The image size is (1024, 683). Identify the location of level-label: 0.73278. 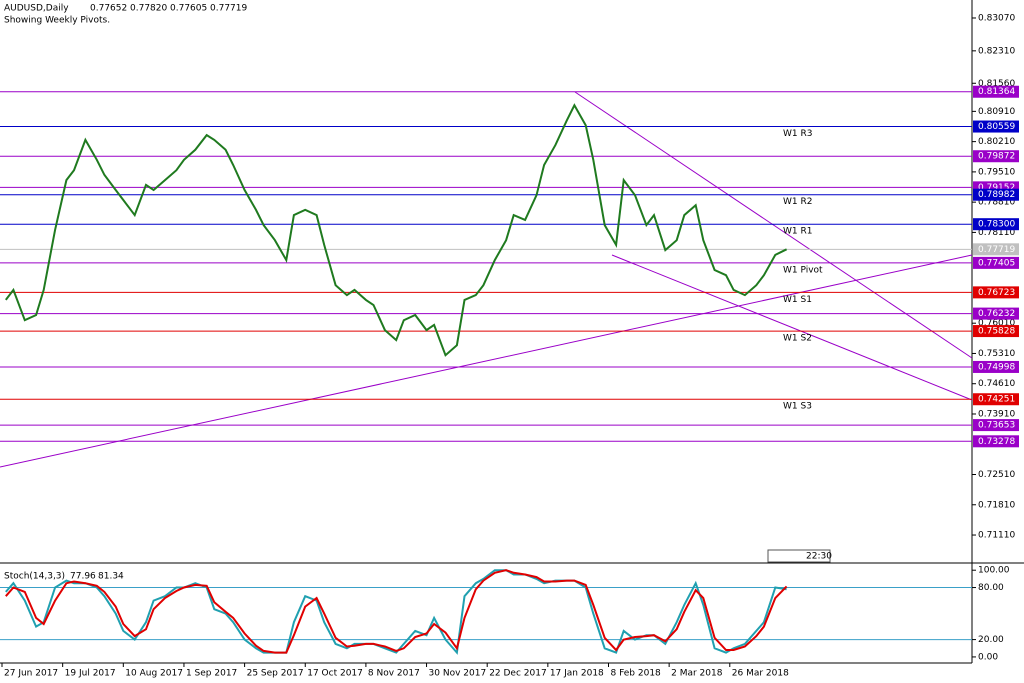
(996, 442).